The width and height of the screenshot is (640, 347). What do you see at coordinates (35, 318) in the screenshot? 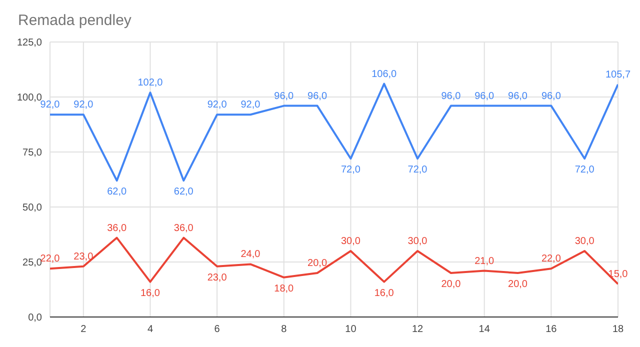
I see `y-tick-label: 0,0` at bounding box center [35, 318].